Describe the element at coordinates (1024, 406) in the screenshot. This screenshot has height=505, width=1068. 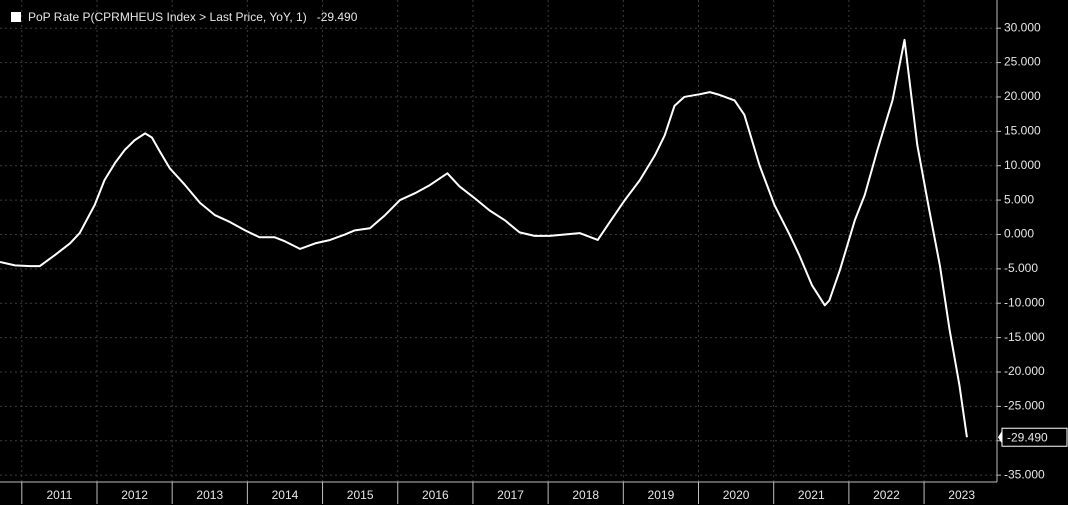
I see `y-tick-label: -25.000` at that location.